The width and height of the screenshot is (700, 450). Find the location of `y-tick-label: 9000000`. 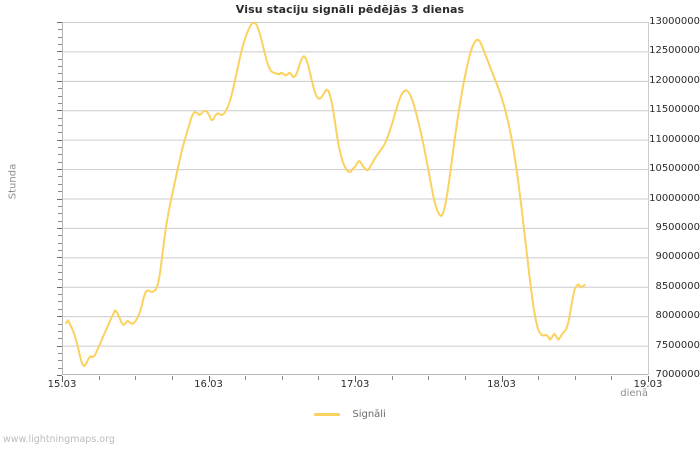

y-tick-label: 9000000 is located at coordinates (677, 257).